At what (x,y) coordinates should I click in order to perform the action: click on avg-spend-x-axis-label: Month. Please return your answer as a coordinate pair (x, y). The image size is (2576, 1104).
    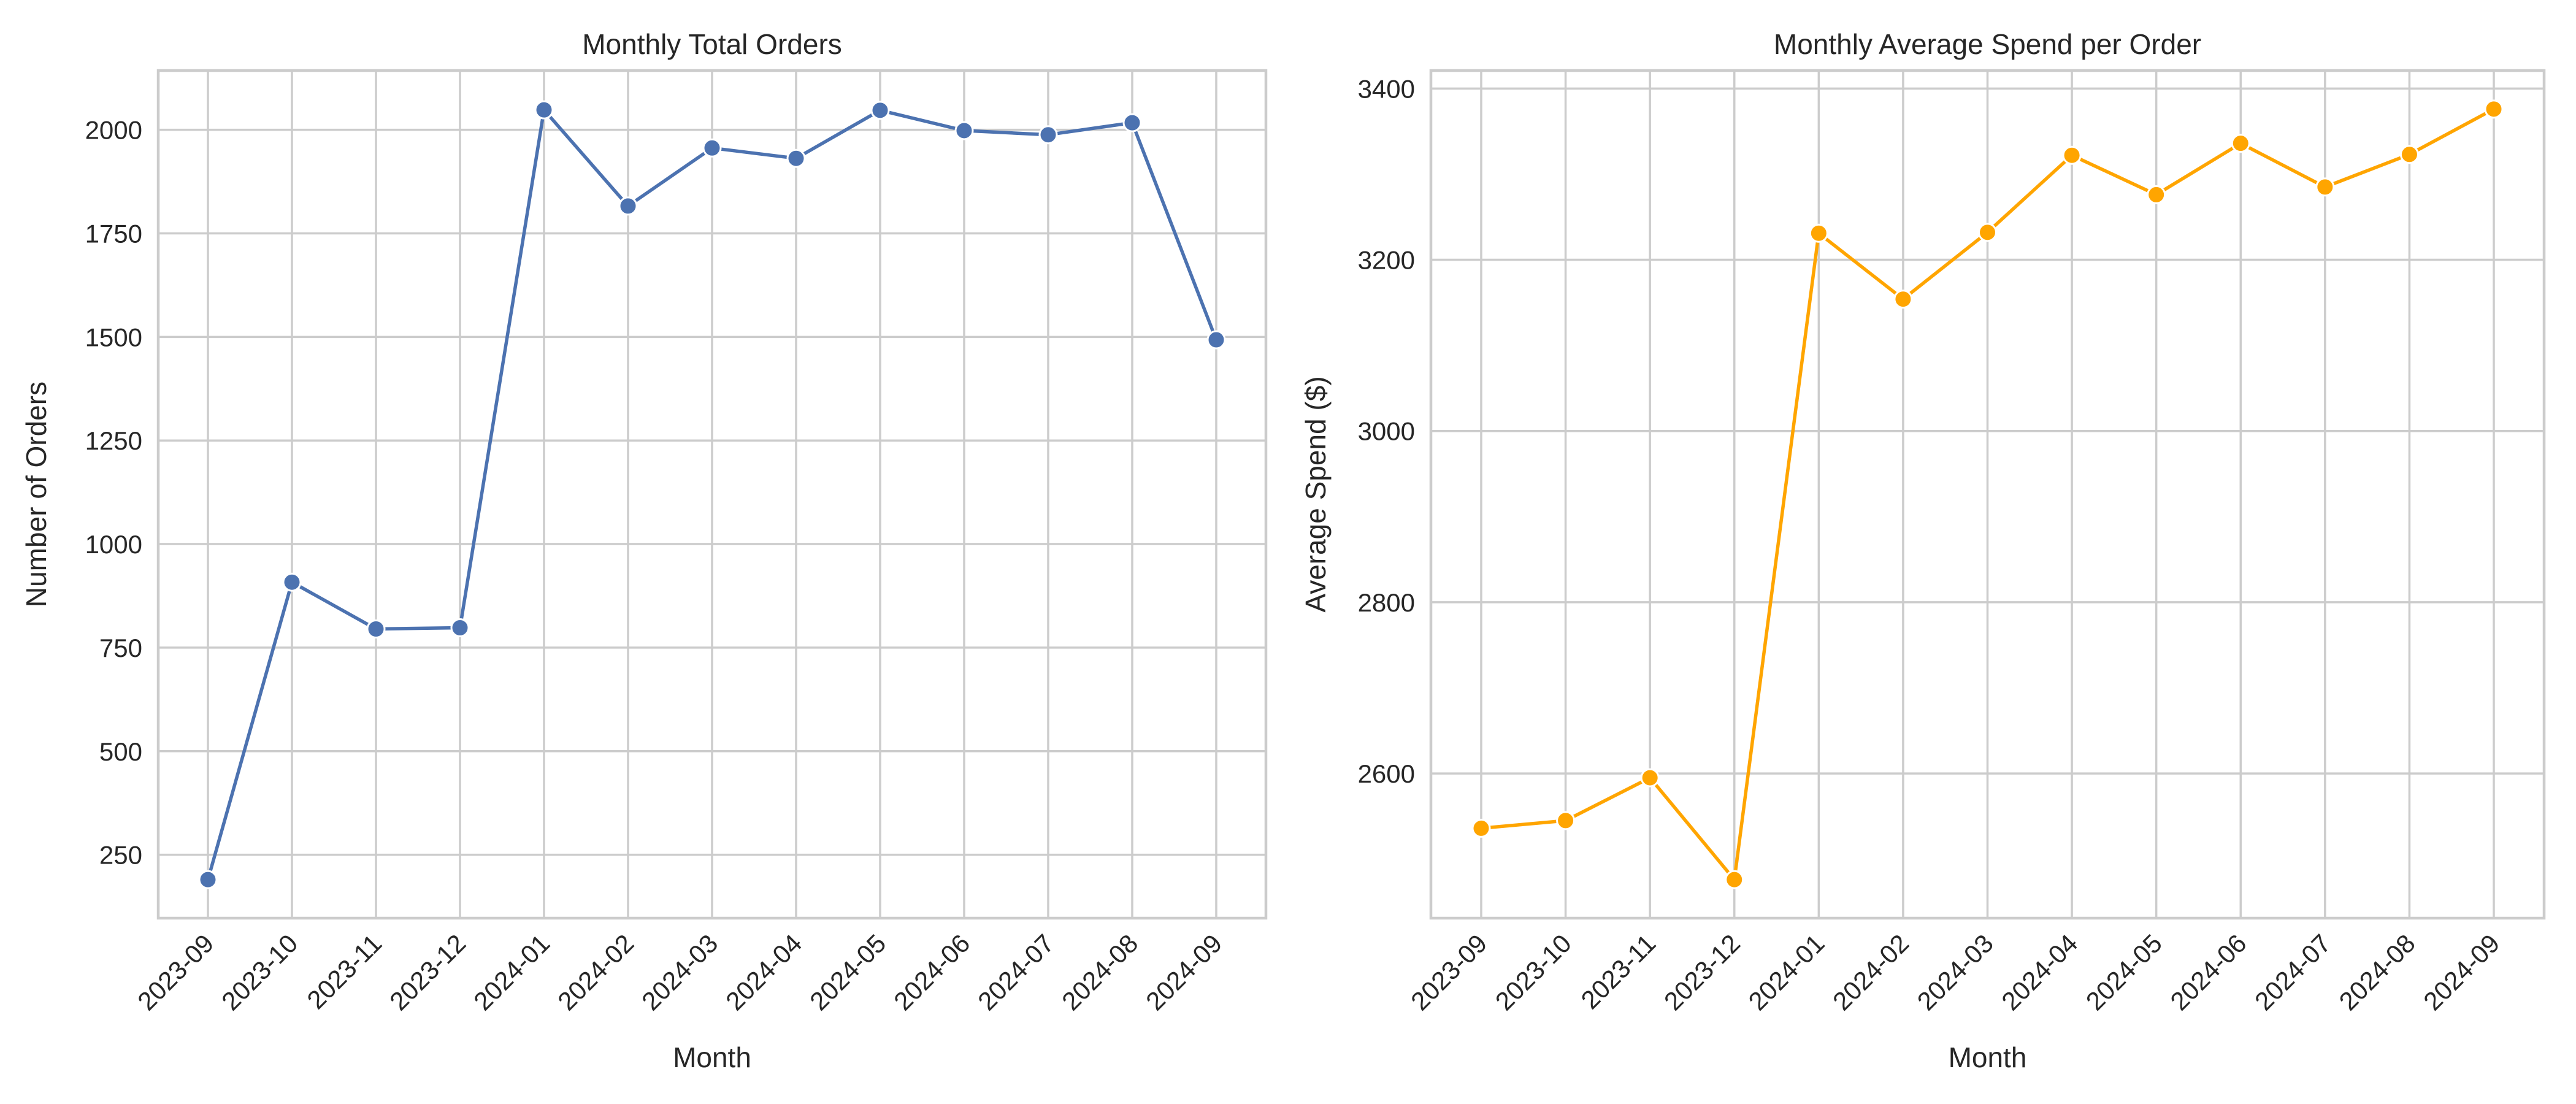
    Looking at the image, I should click on (1988, 1057).